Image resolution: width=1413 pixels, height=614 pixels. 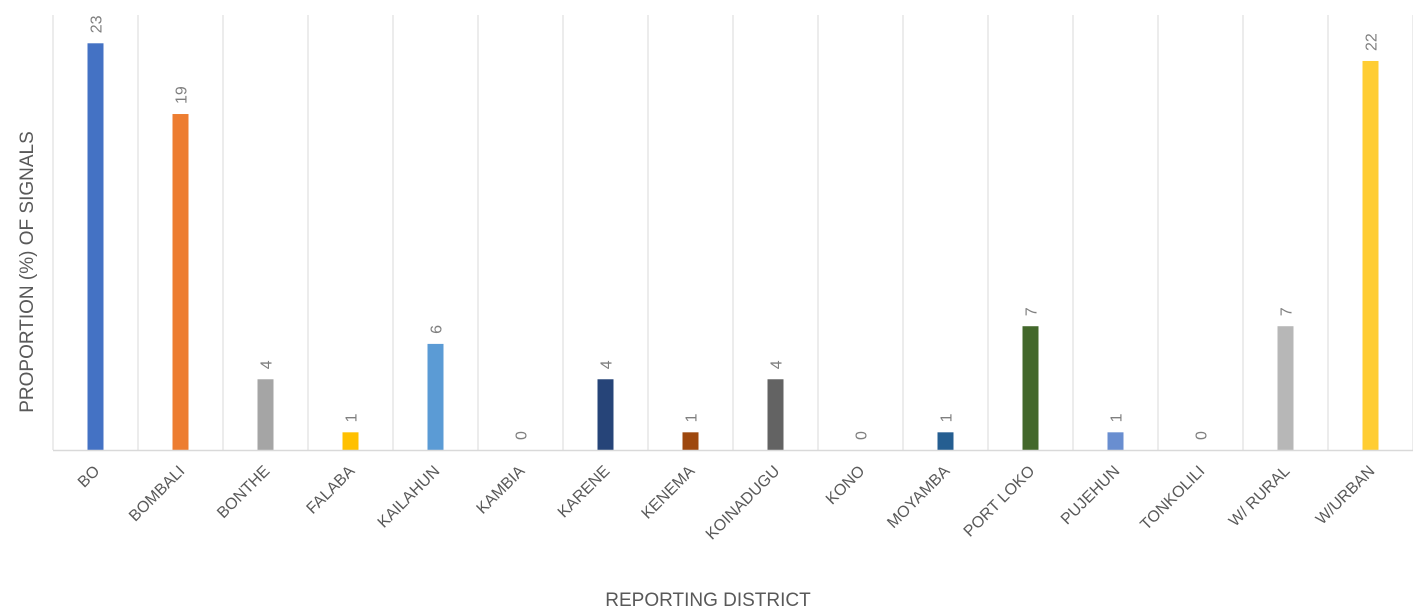 I want to click on data-label: 22, so click(x=1372, y=42).